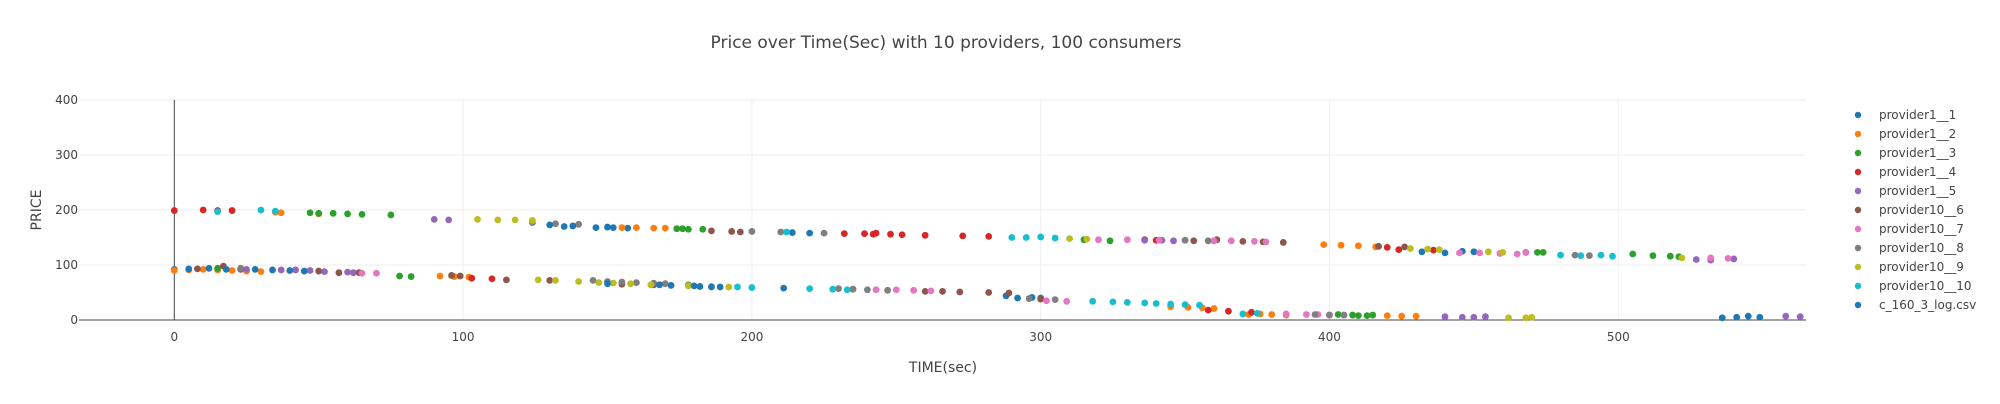 This screenshot has height=404, width=2000. I want to click on x-tick-label: 0, so click(174, 337).